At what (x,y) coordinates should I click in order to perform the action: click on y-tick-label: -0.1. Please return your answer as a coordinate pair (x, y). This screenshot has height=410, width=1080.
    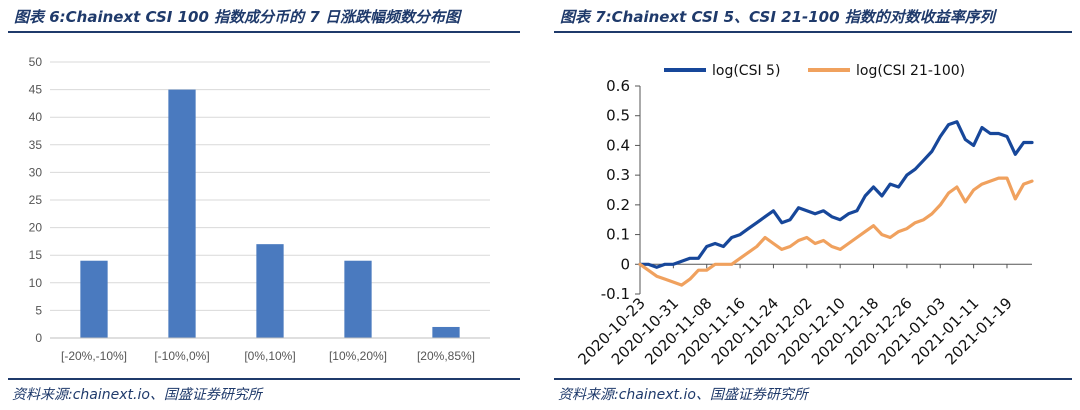
    Looking at the image, I should click on (615, 294).